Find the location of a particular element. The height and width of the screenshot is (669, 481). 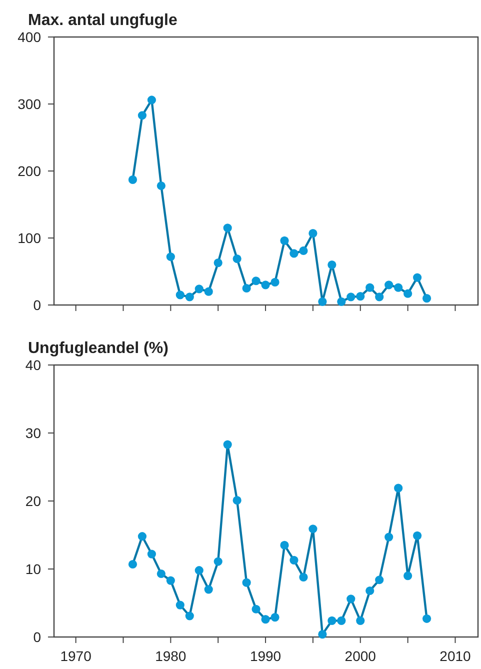

y-tick-label: 300 is located at coordinates (30, 104).